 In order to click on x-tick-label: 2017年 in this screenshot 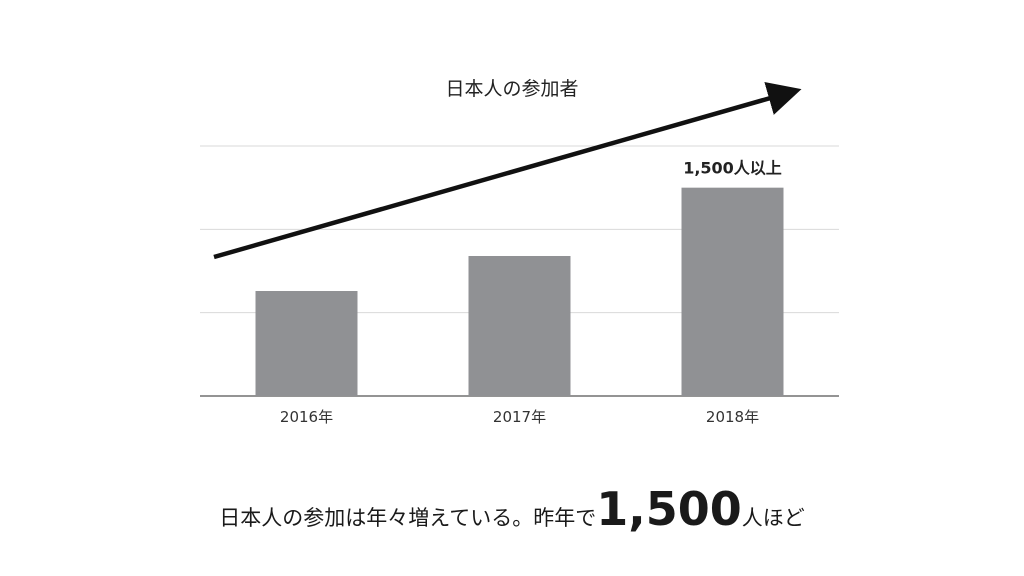, I will do `click(519, 417)`.